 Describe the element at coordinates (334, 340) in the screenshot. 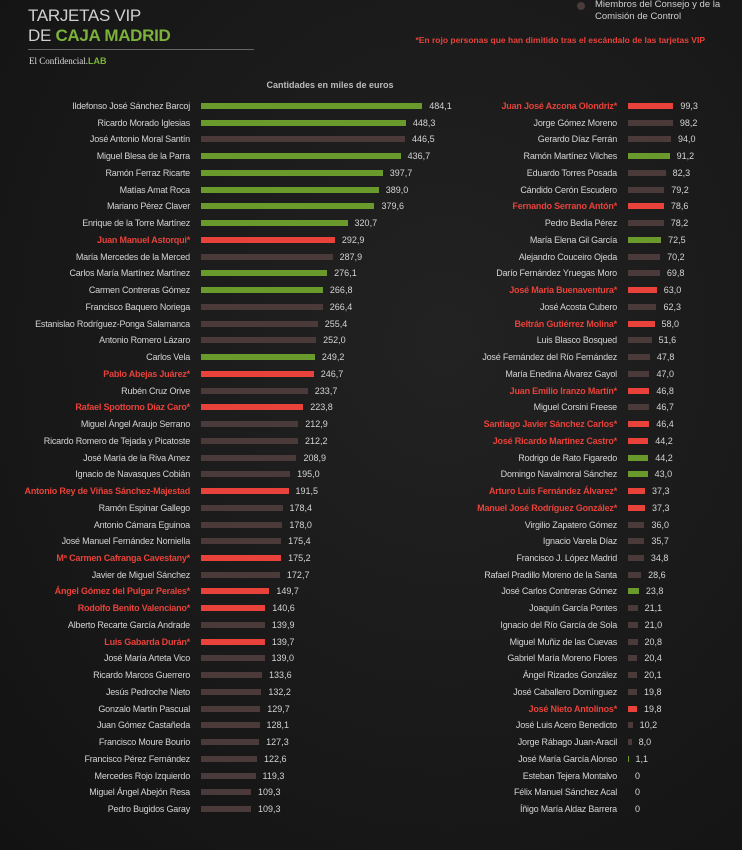

I see `bar-value-label: 252,0` at that location.